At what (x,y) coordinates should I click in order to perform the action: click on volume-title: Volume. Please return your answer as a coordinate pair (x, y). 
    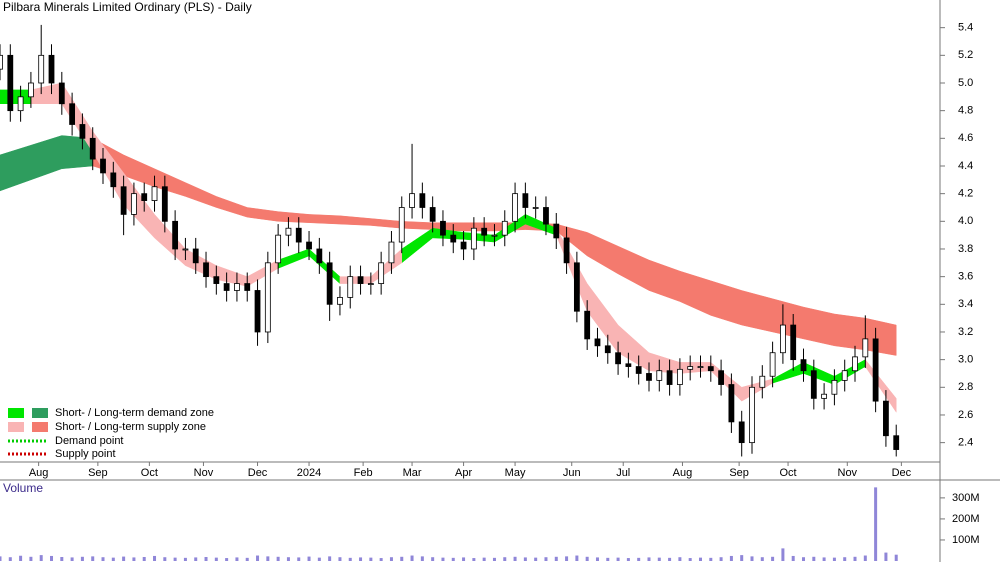
    Looking at the image, I should click on (23, 488).